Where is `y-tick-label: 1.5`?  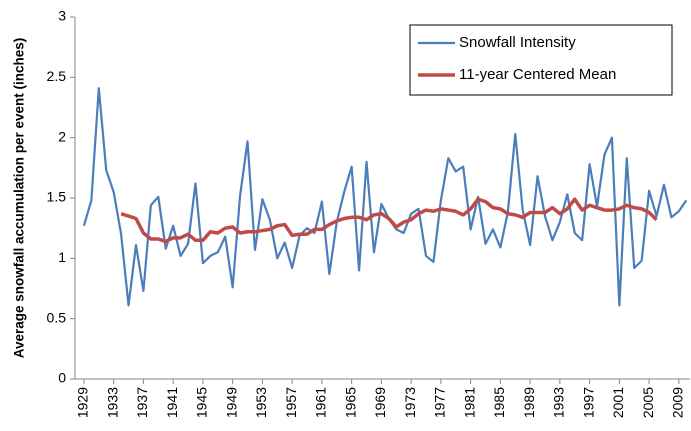 y-tick-label: 1.5 is located at coordinates (57, 197).